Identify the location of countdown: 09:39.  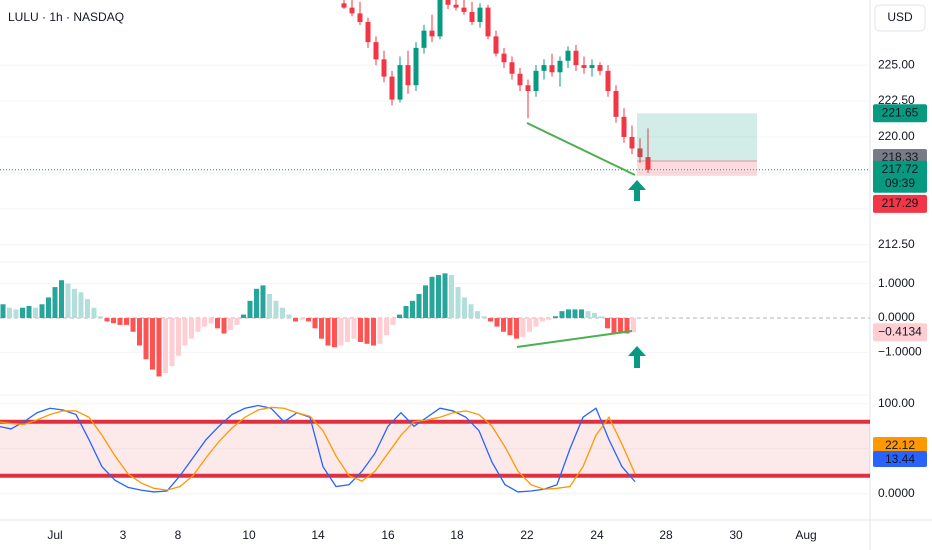
(900, 183).